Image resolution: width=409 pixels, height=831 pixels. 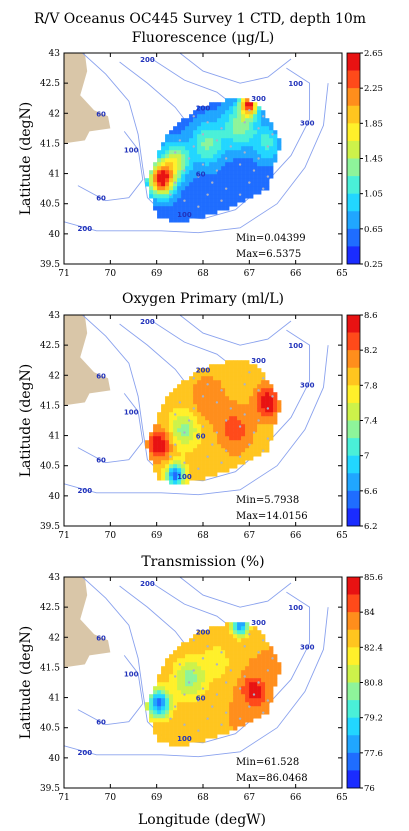 What do you see at coordinates (87, 622) in the screenshot?
I see `land-mass` at bounding box center [87, 622].